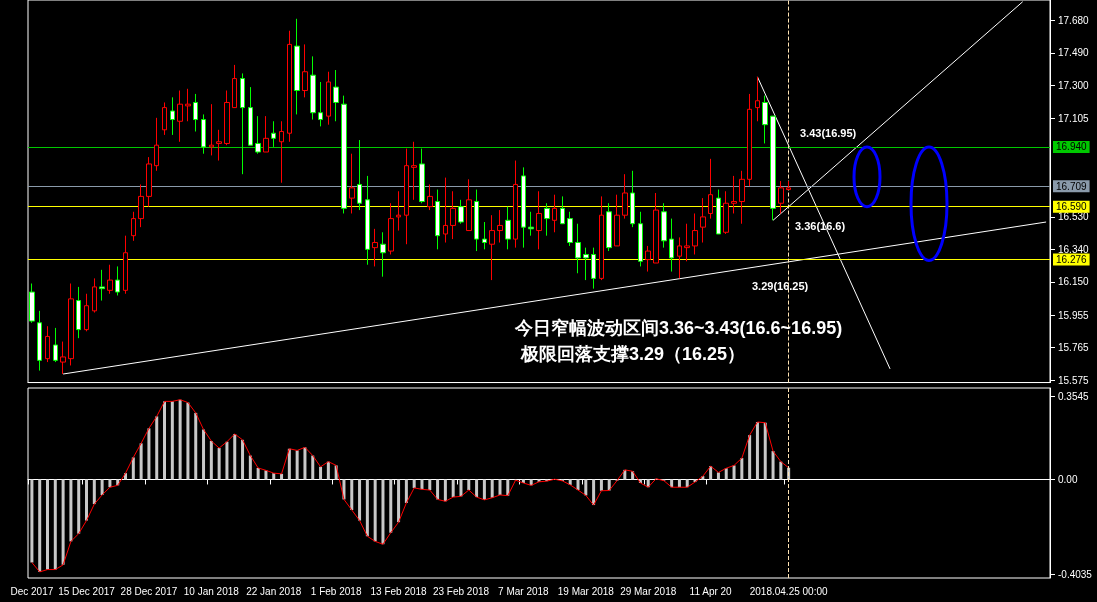  What do you see at coordinates (1072, 260) in the screenshot?
I see `ref-line-label: 16.276` at bounding box center [1072, 260].